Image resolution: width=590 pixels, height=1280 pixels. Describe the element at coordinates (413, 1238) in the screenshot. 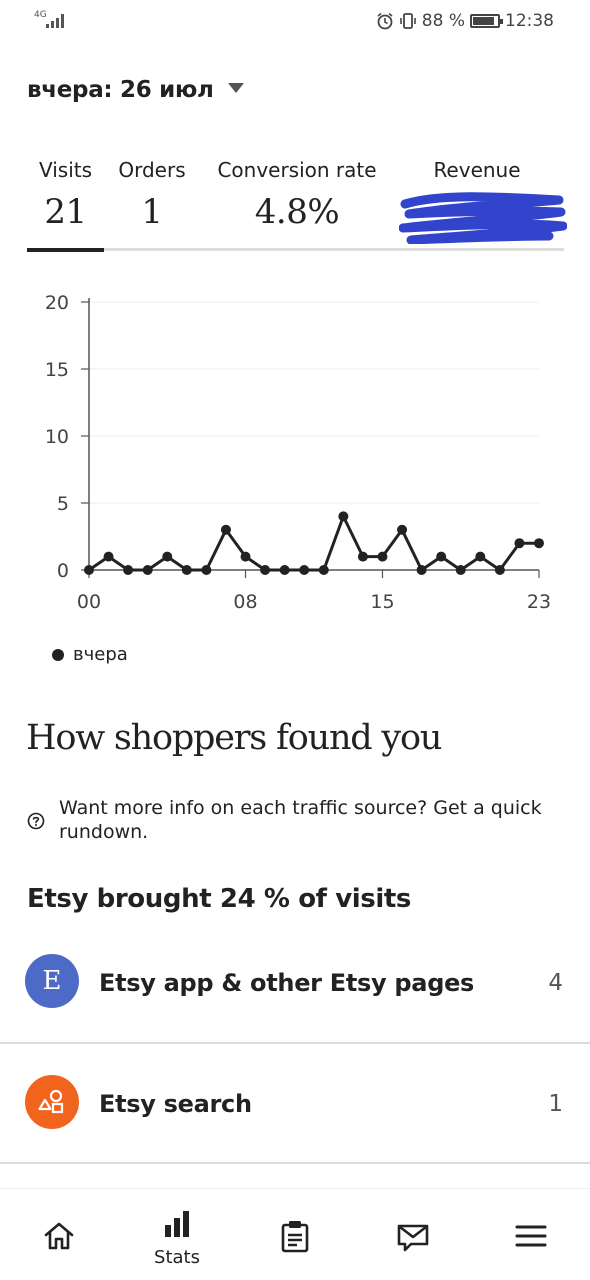

I see `messages-envelope-icon` at that location.